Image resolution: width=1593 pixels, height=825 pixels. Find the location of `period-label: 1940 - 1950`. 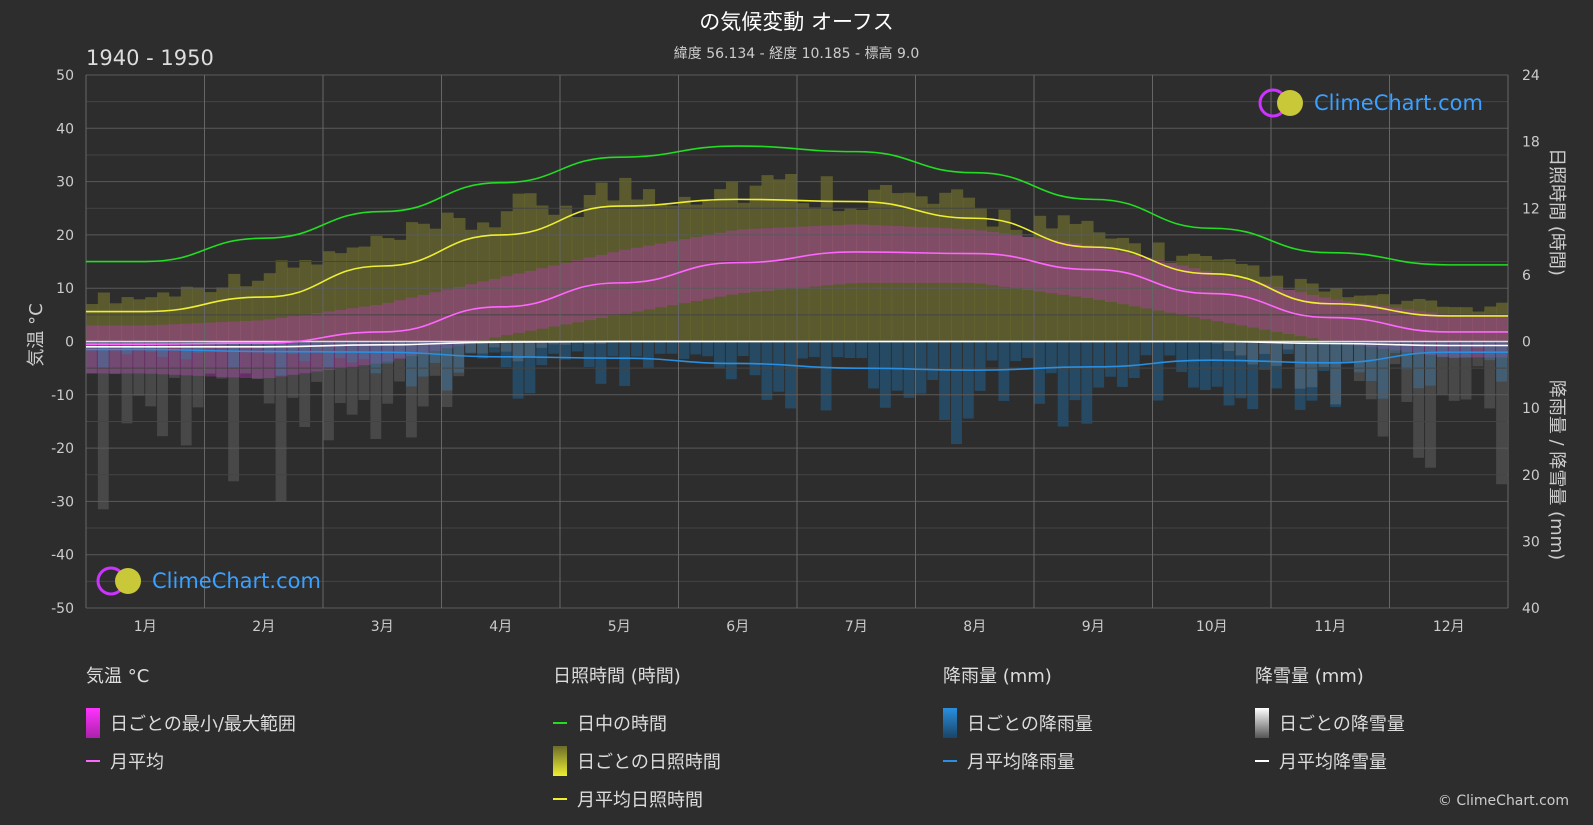

period-label: 1940 - 1950 is located at coordinates (150, 58).